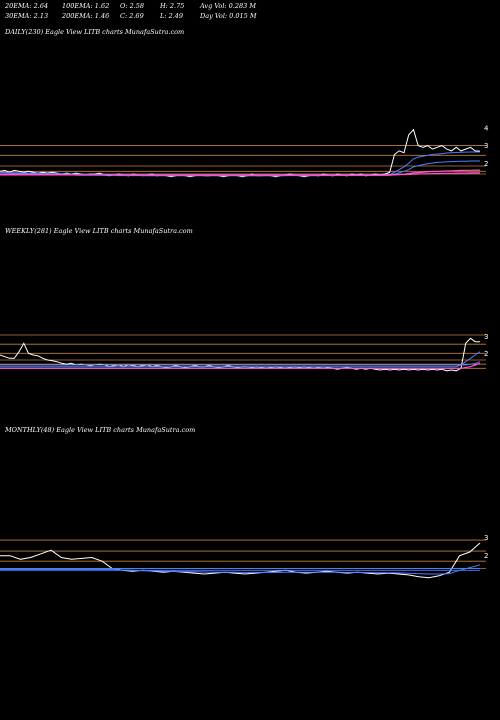 The image size is (500, 720). Describe the element at coordinates (132, 6) in the screenshot. I see `stat-open: O: 2.58` at that location.